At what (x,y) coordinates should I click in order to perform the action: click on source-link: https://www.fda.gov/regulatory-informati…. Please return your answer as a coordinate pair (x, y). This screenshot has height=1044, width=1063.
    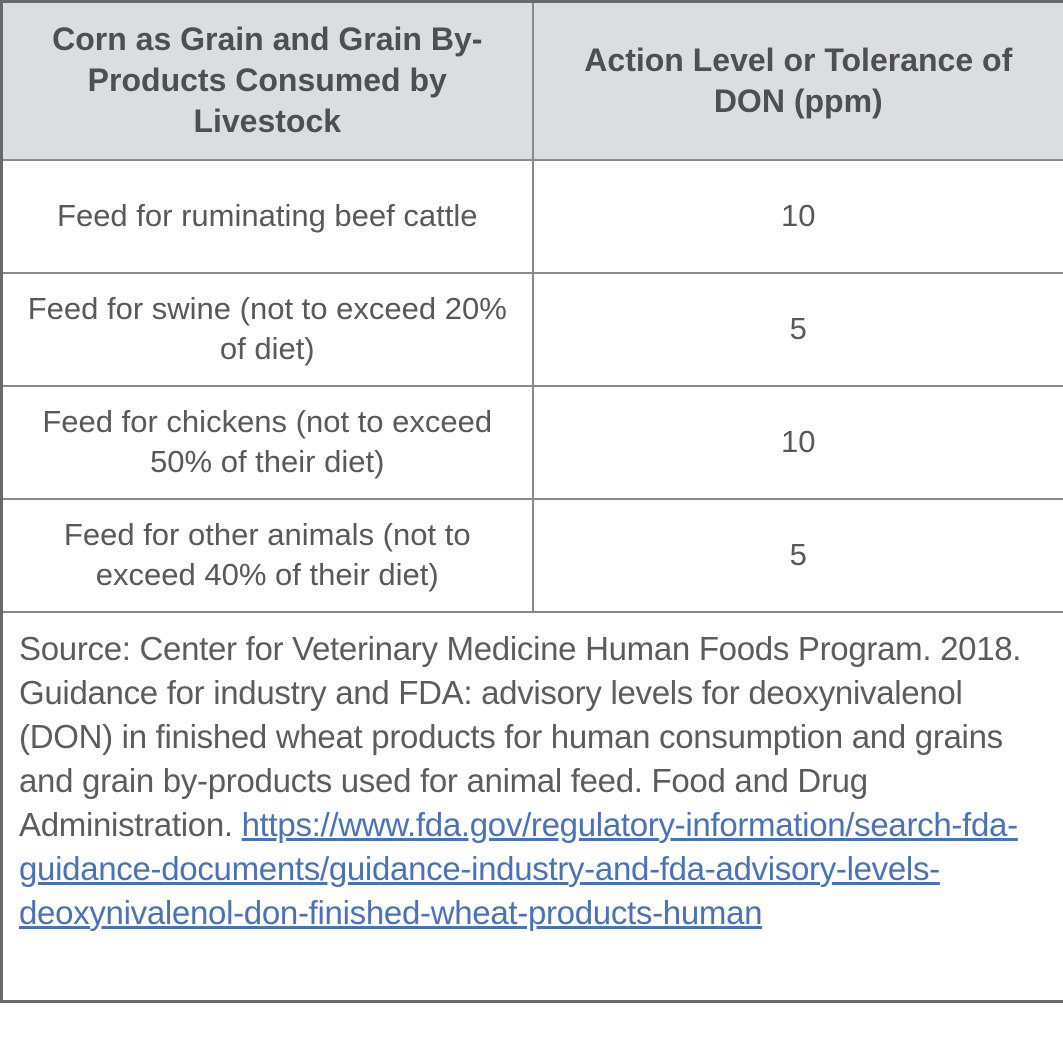
    Looking at the image, I should click on (518, 868).